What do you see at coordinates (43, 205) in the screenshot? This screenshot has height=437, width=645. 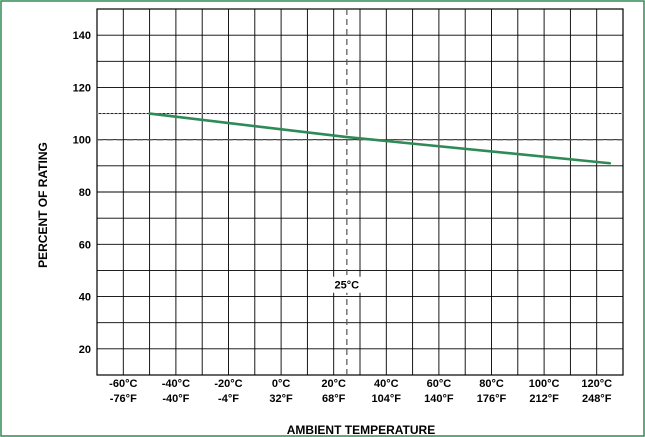 I see `y-axis-title: PERCENT OF RATING` at bounding box center [43, 205].